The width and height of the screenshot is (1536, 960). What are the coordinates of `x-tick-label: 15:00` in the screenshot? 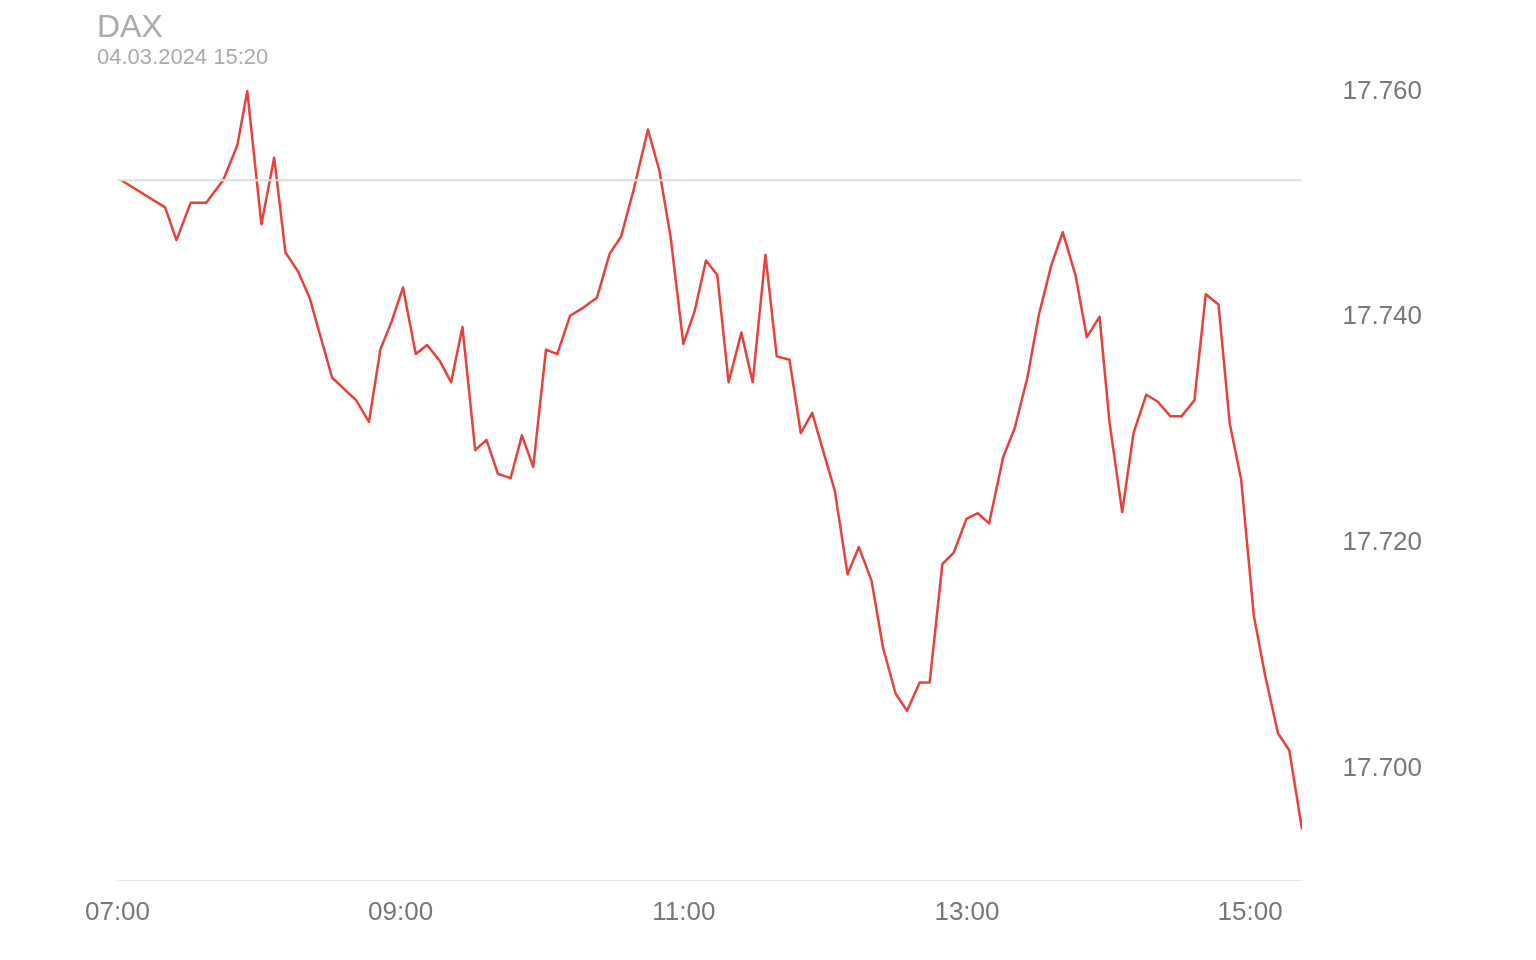 It's located at (1250, 910).